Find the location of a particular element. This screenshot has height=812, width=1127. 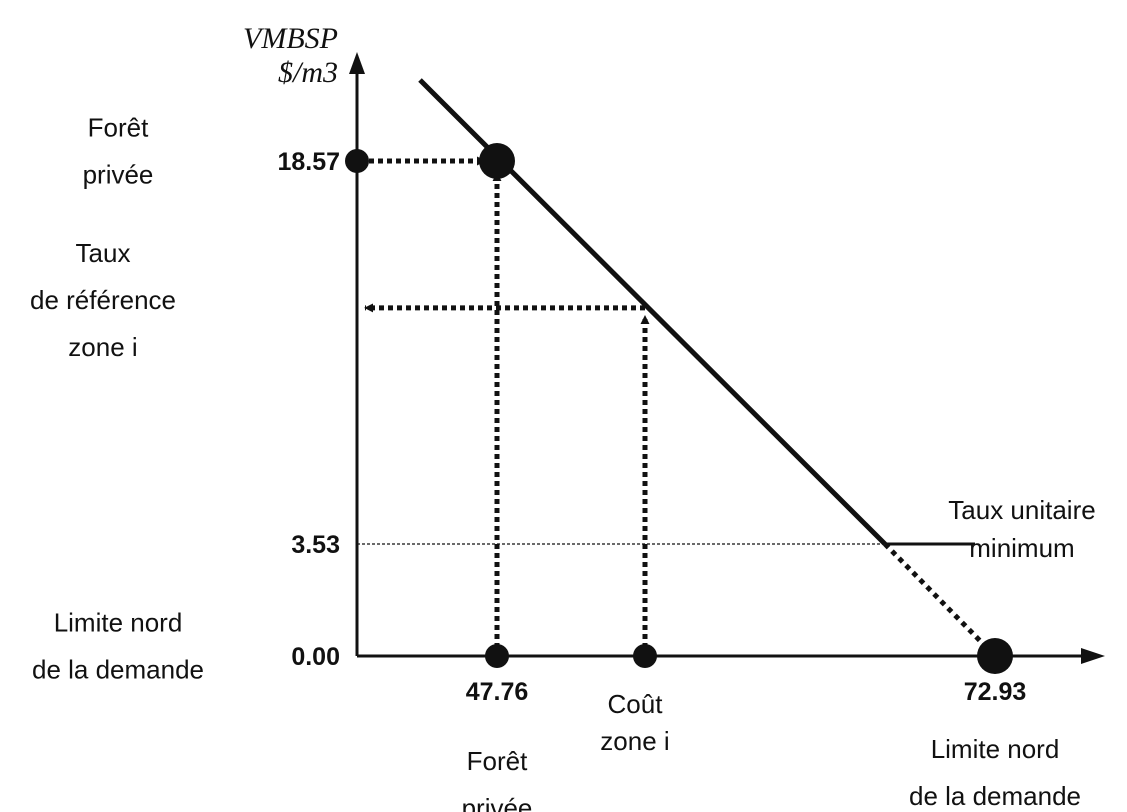

y-tick-label-2: 3.53 is located at coordinates (315, 545).